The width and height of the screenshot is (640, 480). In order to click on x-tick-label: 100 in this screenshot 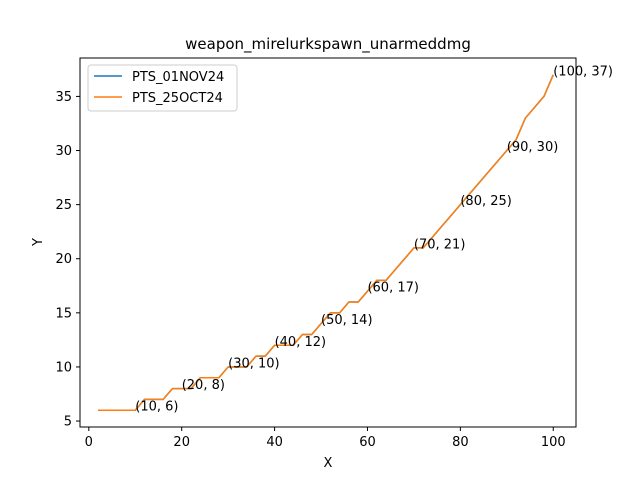, I will do `click(553, 442)`.